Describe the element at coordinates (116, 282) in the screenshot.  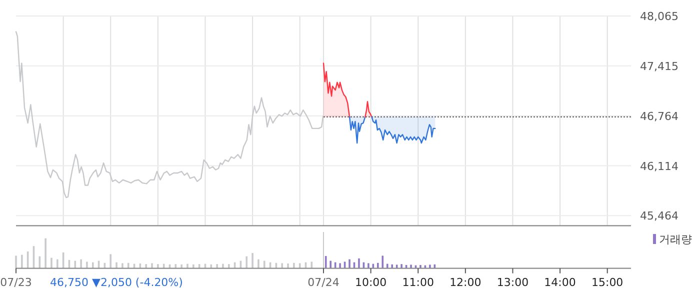
I see `text: 46,750 ▼2,050 (-4.20%)` at that location.